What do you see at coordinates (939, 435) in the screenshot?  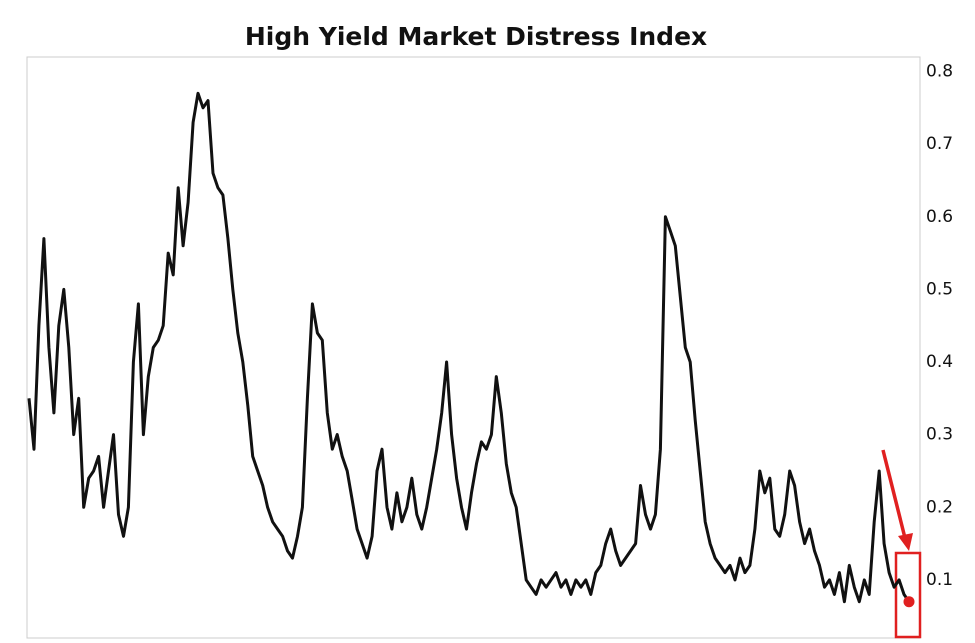 I see `y-tick-label: 0.3` at bounding box center [939, 435].